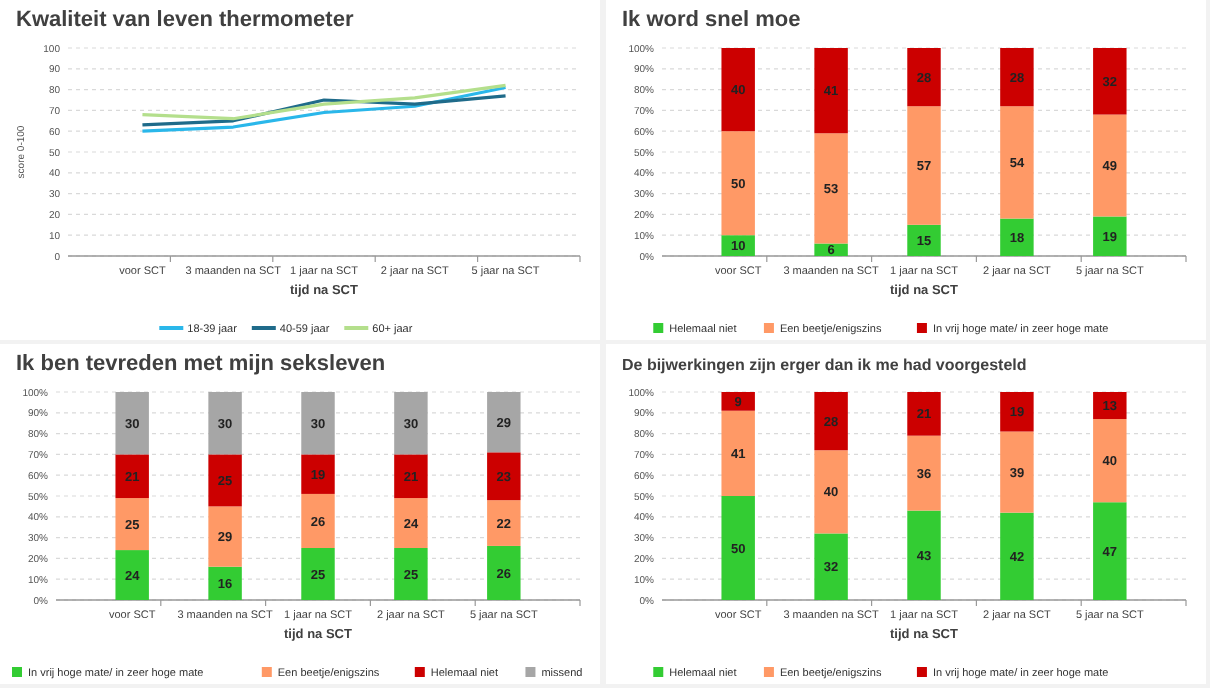 The width and height of the screenshot is (1210, 688). What do you see at coordinates (185, 20) in the screenshot?
I see `chart-title: Kwaliteit van leven thermometer` at bounding box center [185, 20].